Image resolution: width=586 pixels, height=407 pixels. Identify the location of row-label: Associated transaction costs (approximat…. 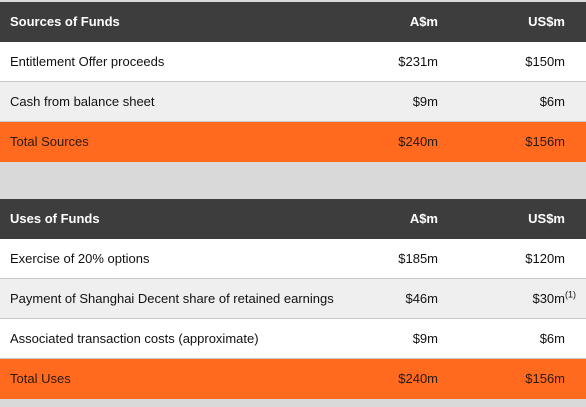
(134, 338).